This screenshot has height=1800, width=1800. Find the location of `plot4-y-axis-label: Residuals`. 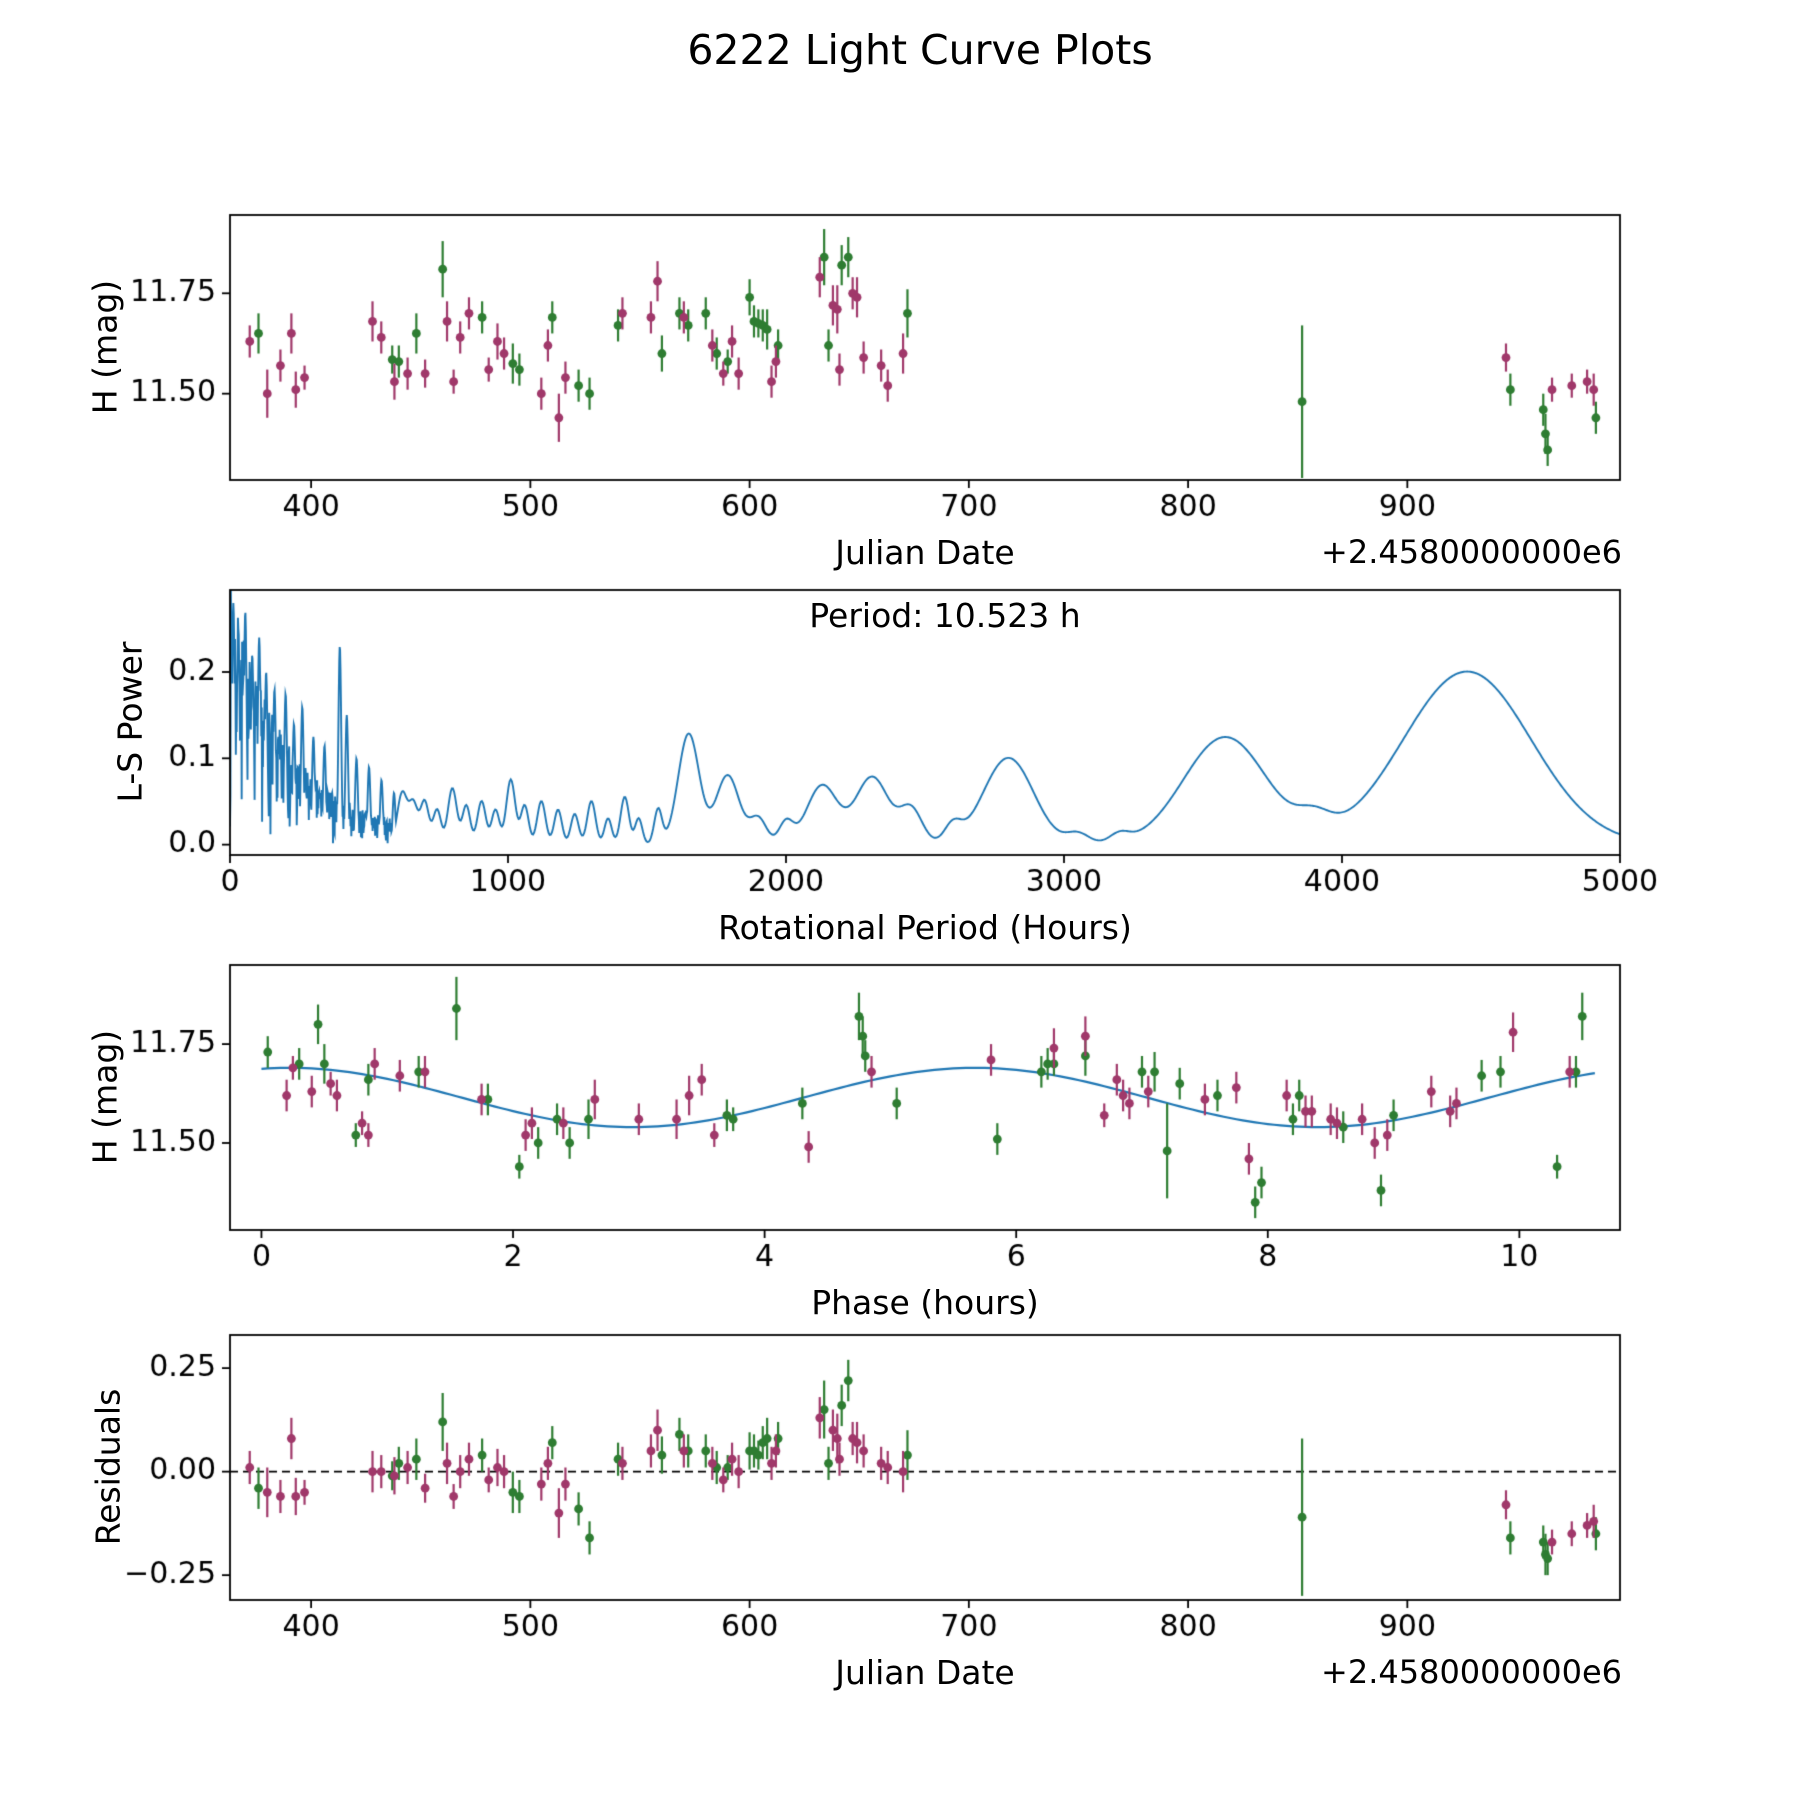

plot4-y-axis-label: Residuals is located at coordinates (108, 1467).